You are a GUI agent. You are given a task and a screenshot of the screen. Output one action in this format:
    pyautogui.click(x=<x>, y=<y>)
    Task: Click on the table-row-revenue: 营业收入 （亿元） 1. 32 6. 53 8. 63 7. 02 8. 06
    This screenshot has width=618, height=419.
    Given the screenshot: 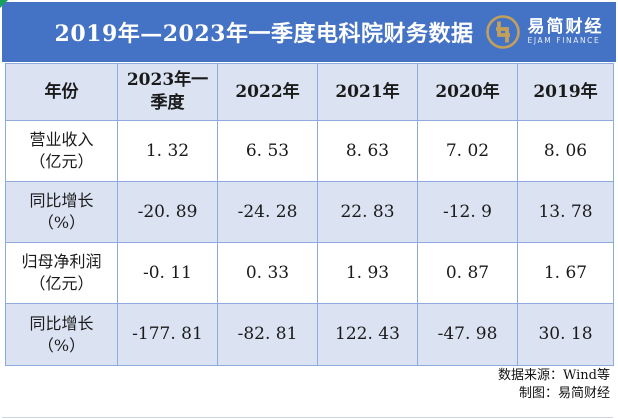 What is the action you would take?
    pyautogui.click(x=309, y=151)
    